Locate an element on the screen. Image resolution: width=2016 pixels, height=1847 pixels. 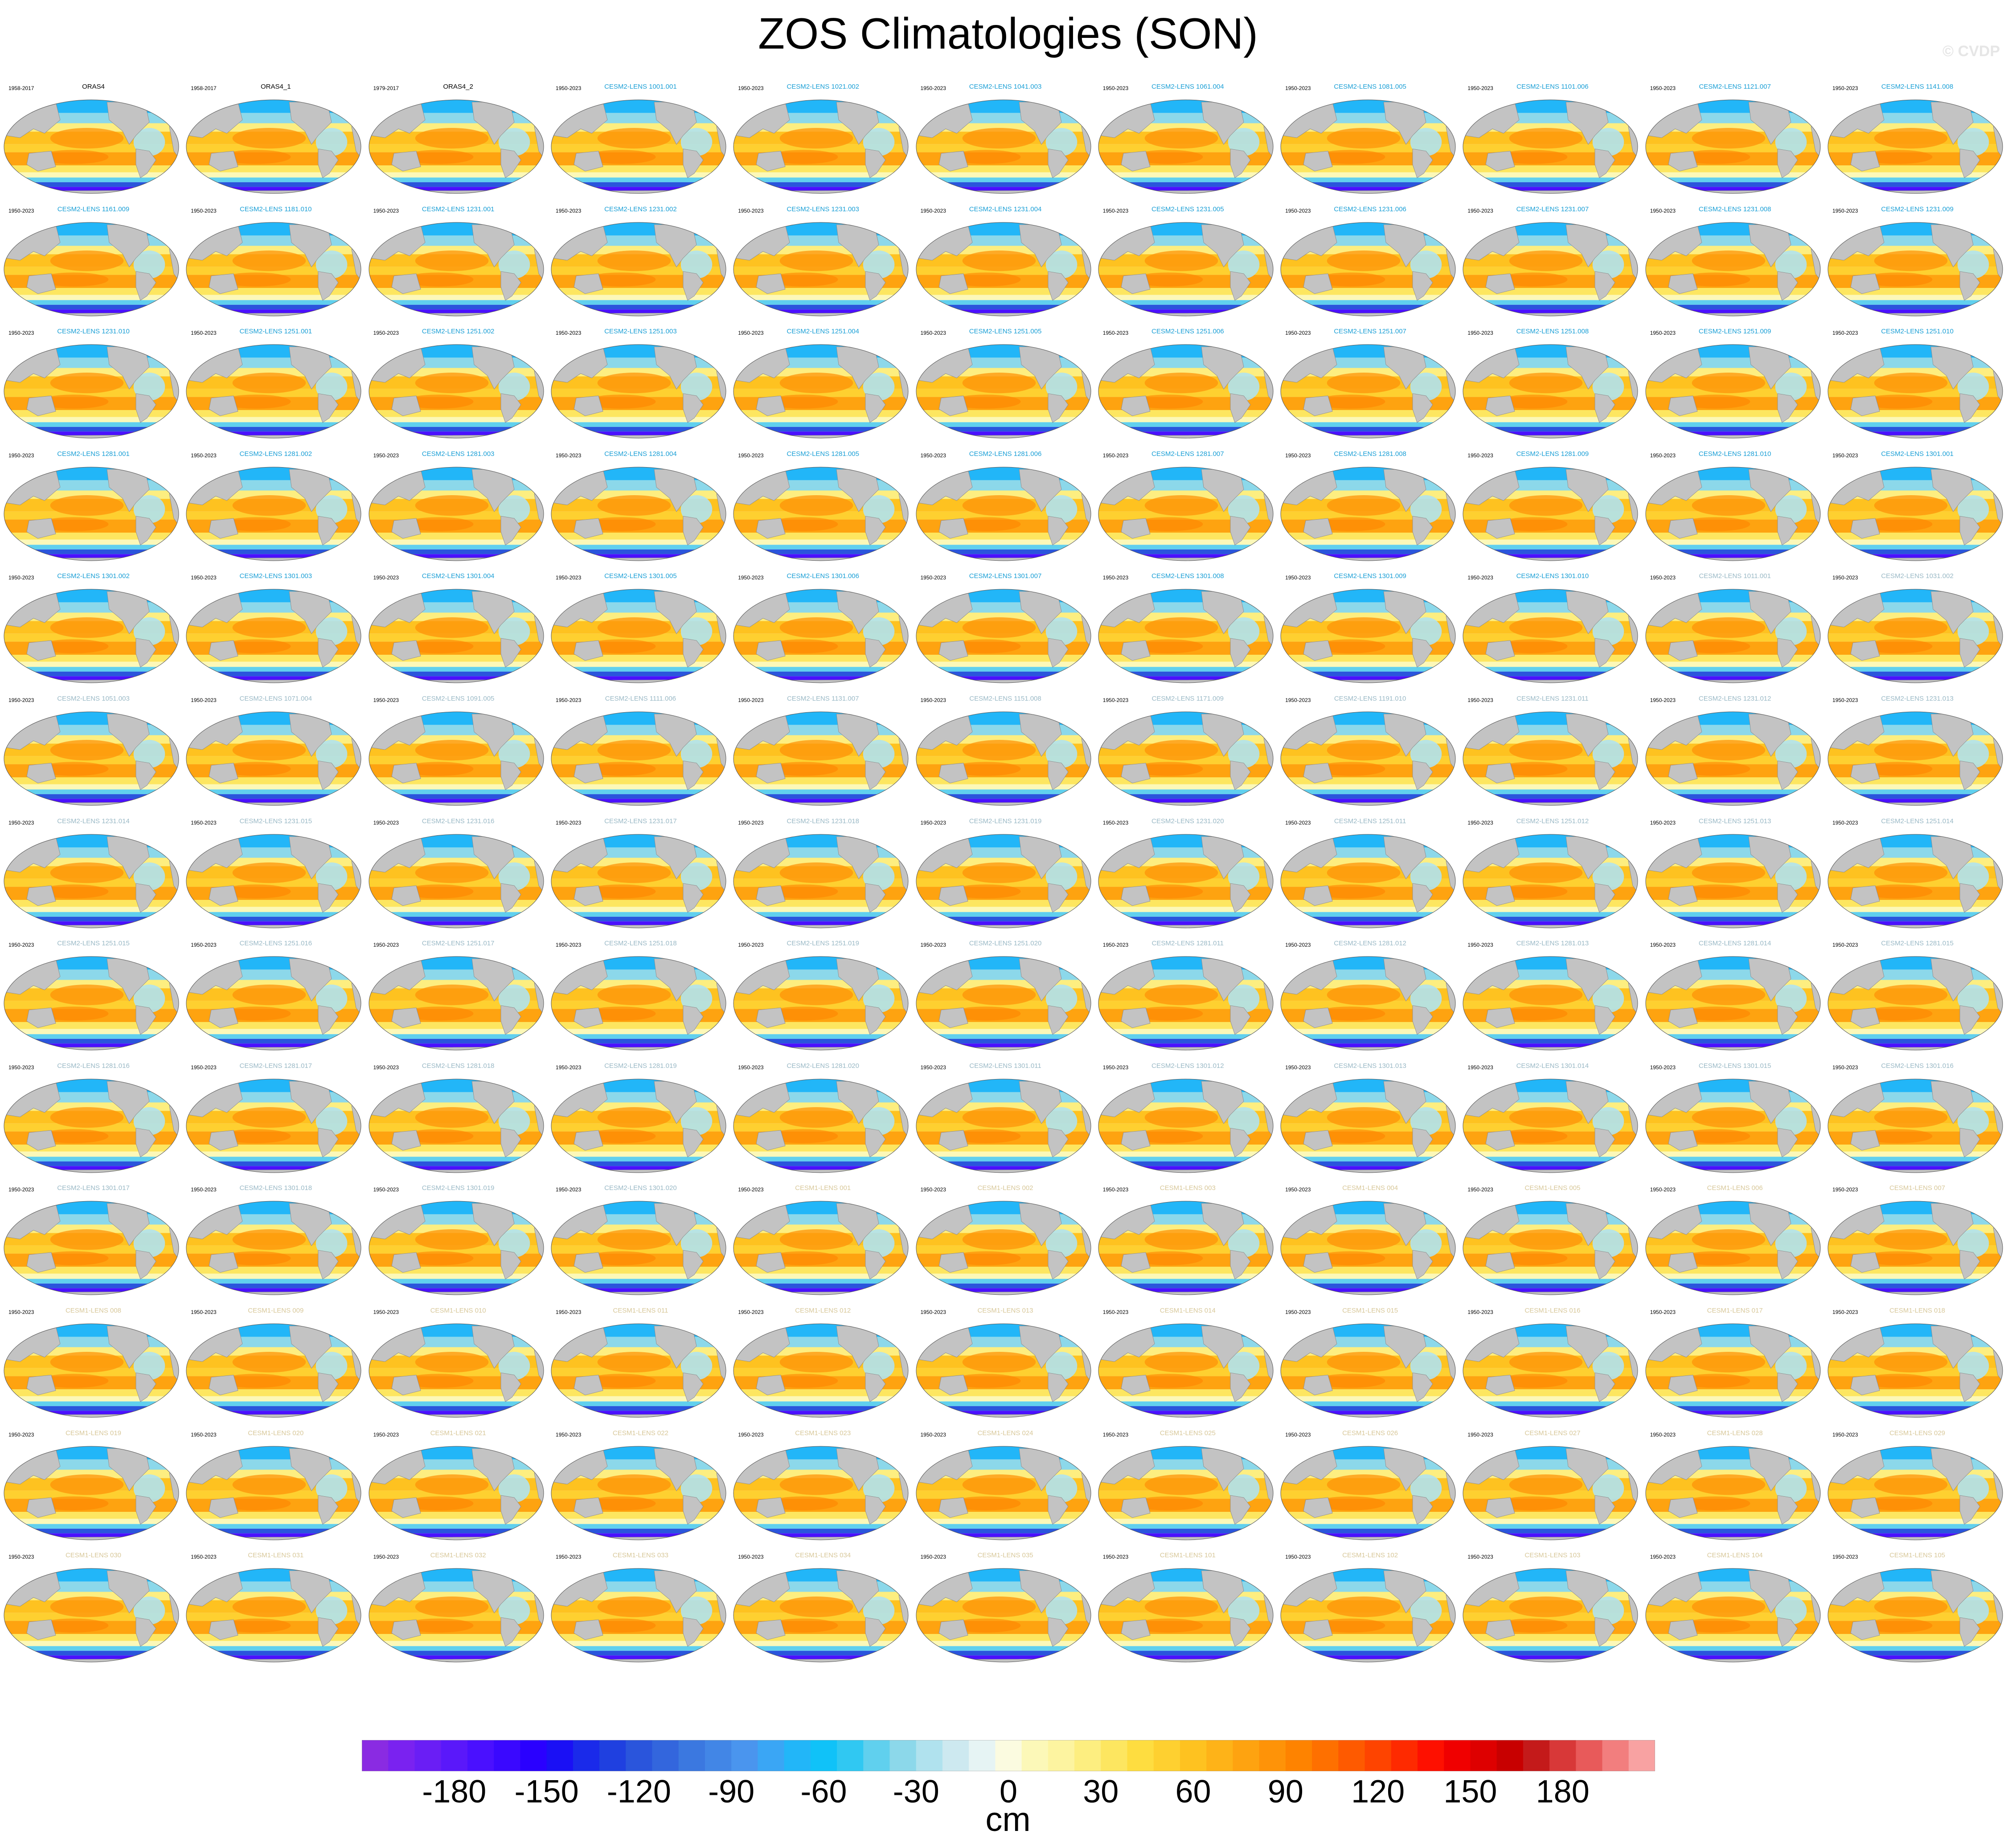
map-panel: 1950-2023 CESM2-LENS 1251.011 is located at coordinates (1370, 878).